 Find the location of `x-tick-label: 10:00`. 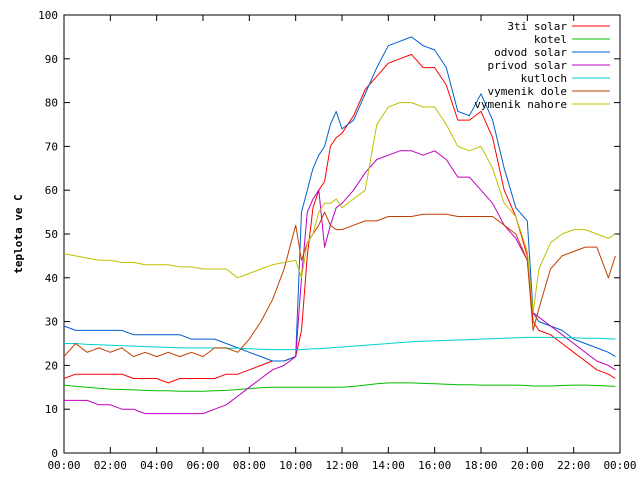

x-tick-label: 10:00 is located at coordinates (295, 465).